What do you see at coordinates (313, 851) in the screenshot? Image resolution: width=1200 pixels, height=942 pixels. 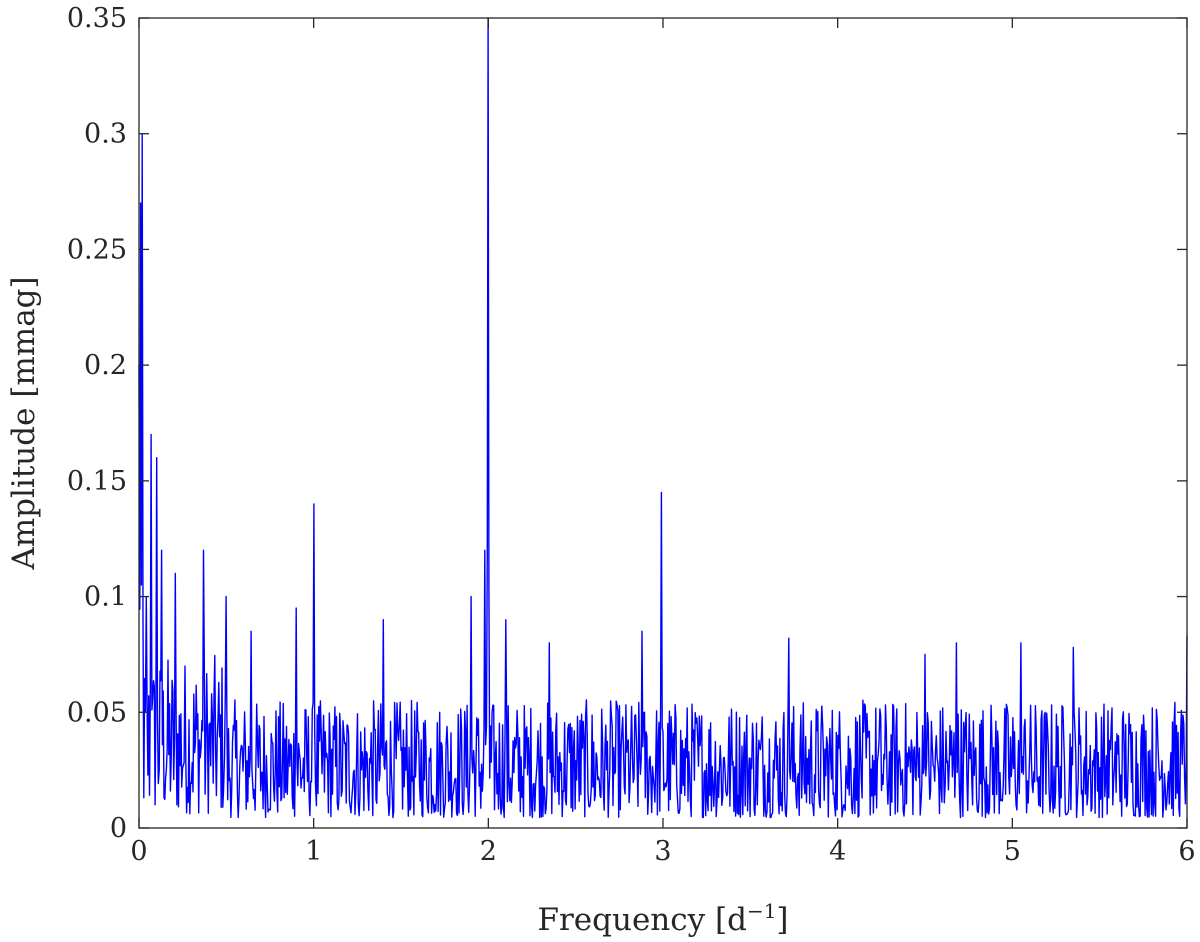 I see `x-tick-label: 1` at bounding box center [313, 851].